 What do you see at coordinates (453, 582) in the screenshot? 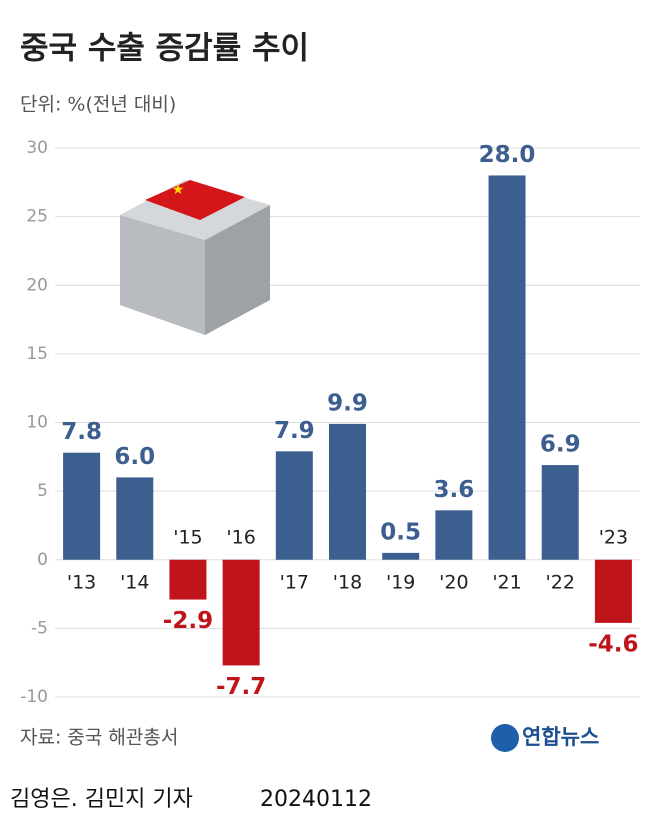
I see `x-tick-label: '20` at bounding box center [453, 582].